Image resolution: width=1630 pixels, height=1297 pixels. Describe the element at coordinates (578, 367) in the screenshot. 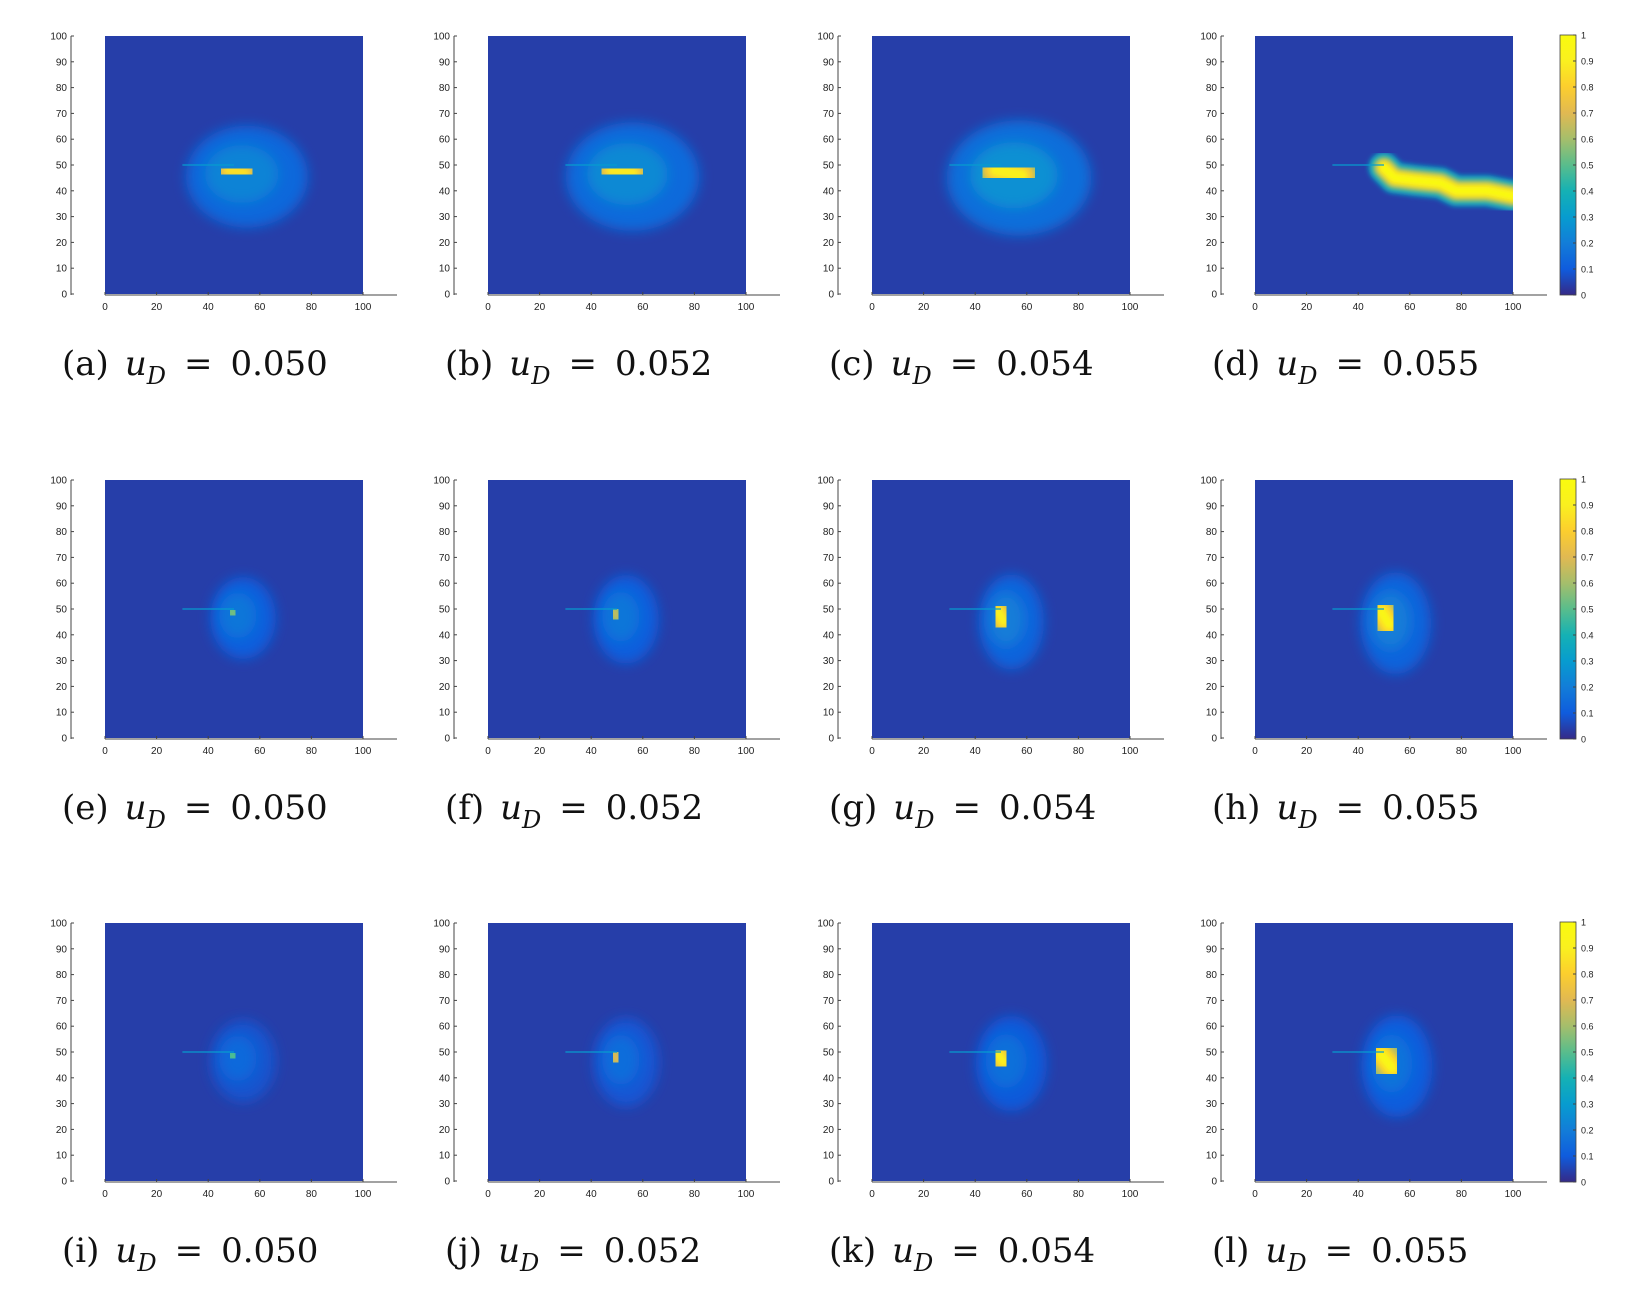

I see `panel-caption: (b) uD = 0.052` at that location.